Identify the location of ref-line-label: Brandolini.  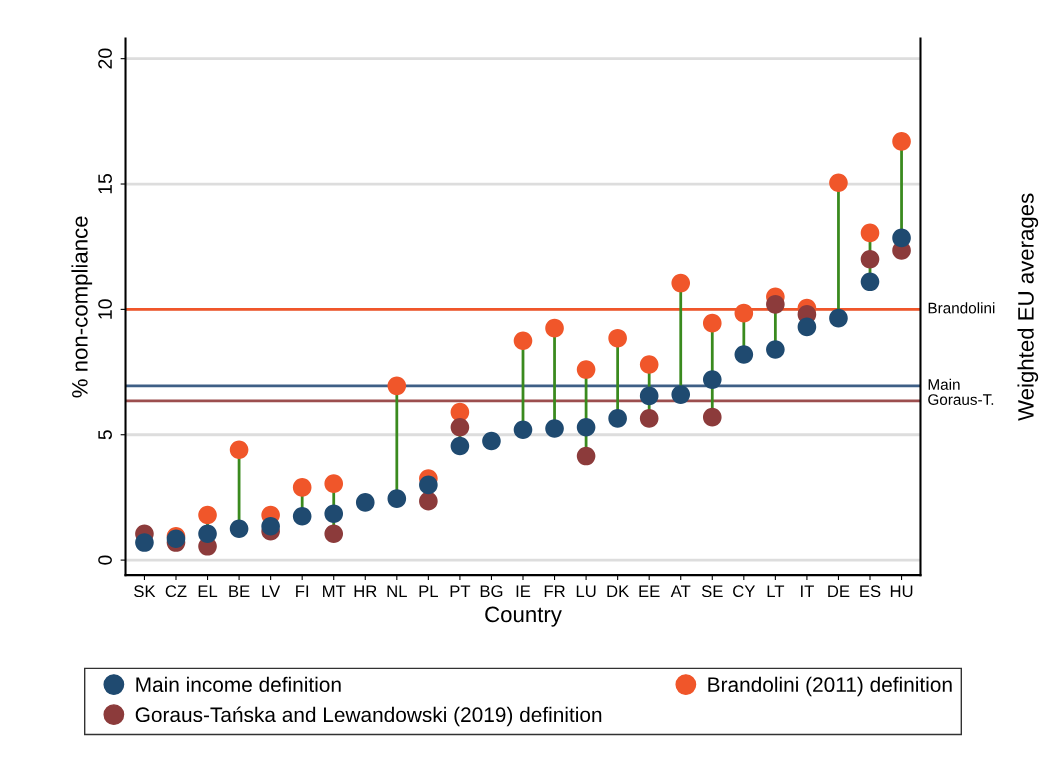
(961, 308).